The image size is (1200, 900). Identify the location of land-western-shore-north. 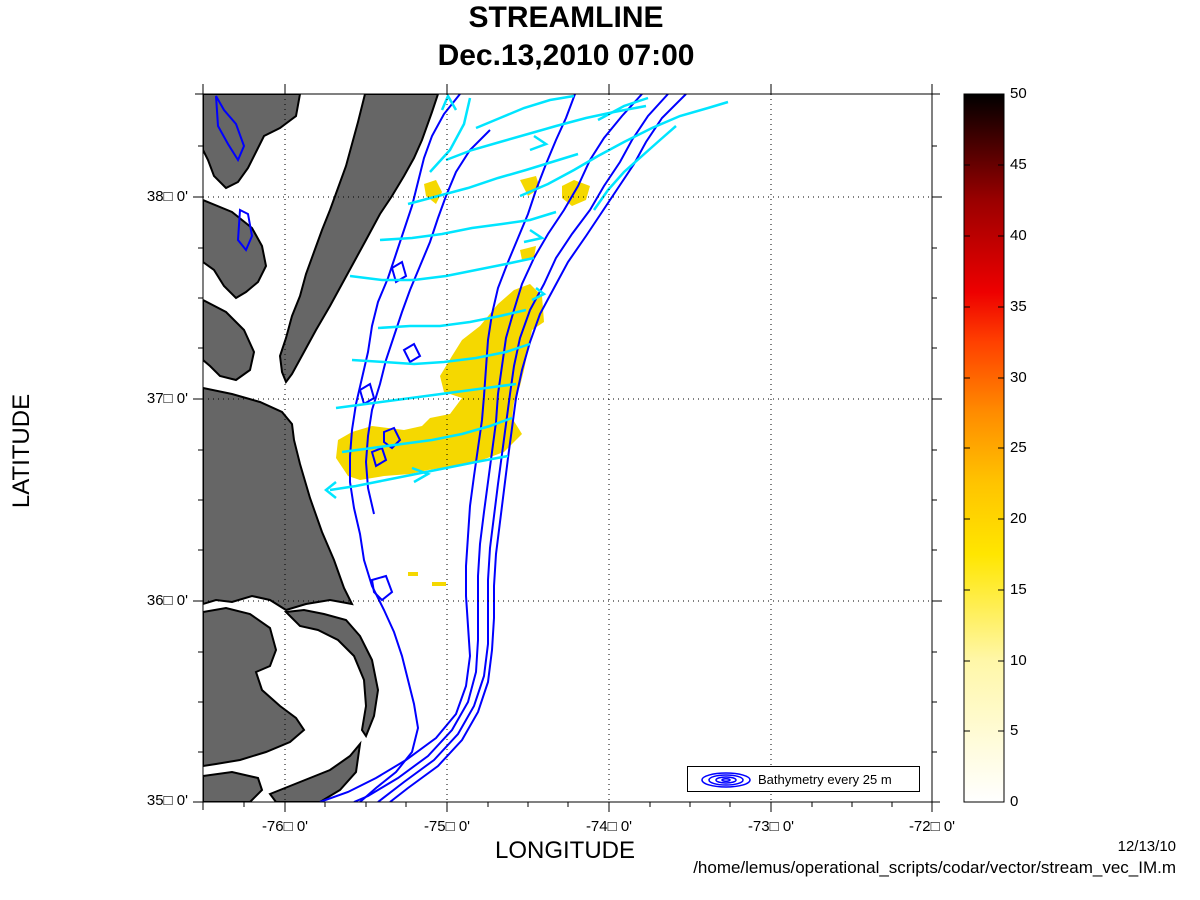
(252, 142).